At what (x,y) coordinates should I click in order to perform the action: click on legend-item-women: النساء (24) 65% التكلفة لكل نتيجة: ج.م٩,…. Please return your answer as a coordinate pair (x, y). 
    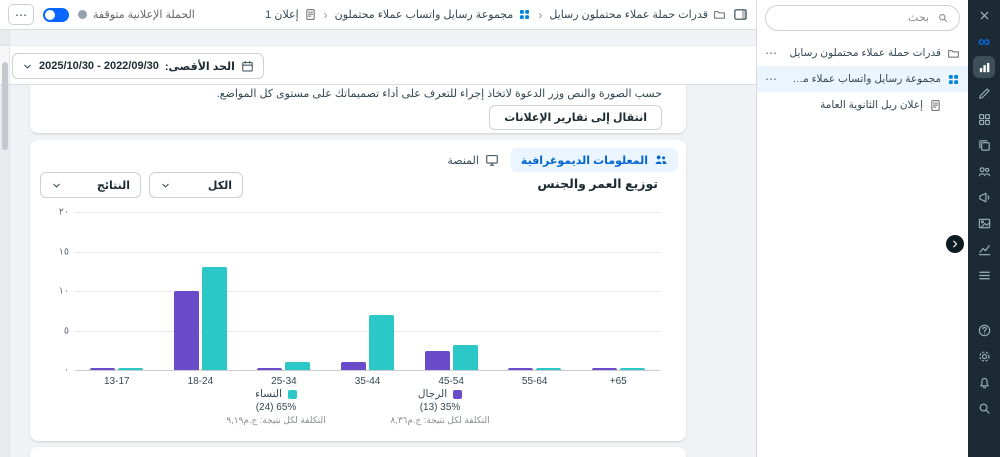
    Looking at the image, I should click on (276, 407).